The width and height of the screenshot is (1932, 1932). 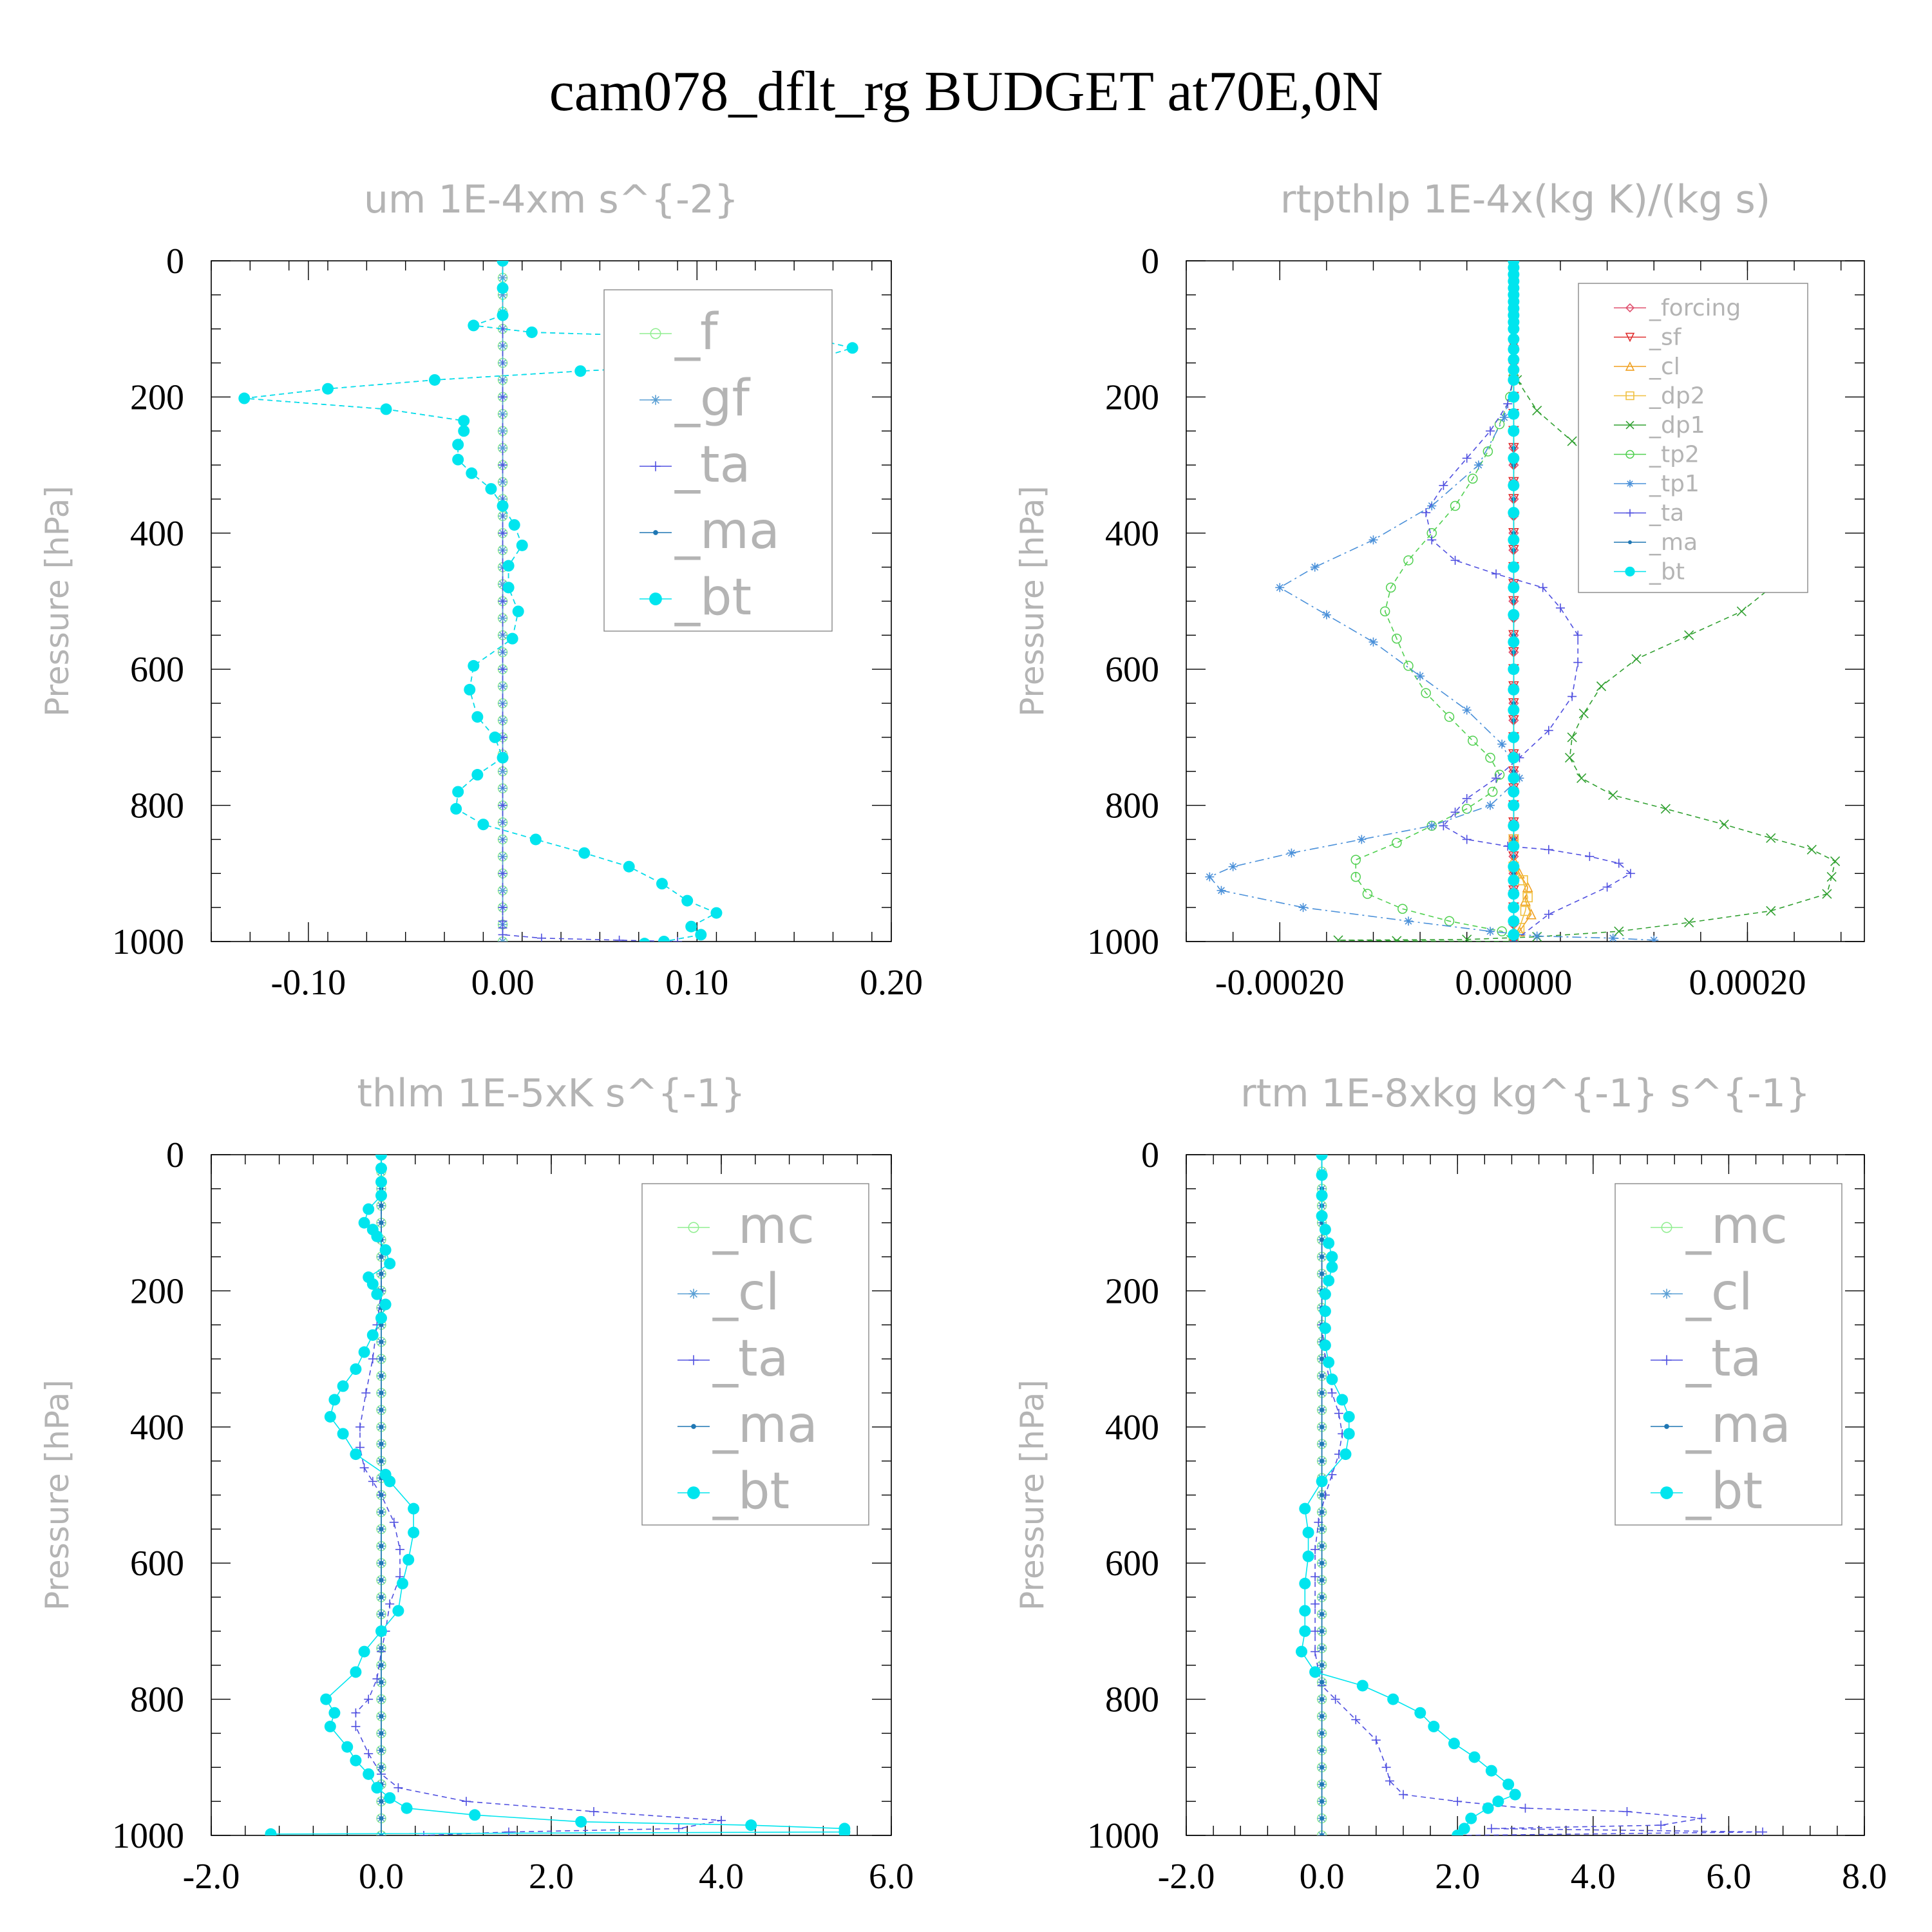 I want to click on panel-1-ylabel: Pressure [hPa], so click(x=58, y=602).